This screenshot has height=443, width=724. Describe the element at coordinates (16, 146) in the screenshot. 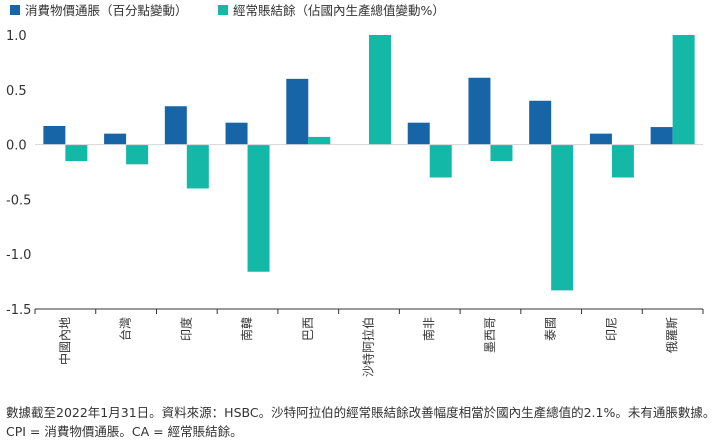

I see `y-tick-label: 0.0` at that location.